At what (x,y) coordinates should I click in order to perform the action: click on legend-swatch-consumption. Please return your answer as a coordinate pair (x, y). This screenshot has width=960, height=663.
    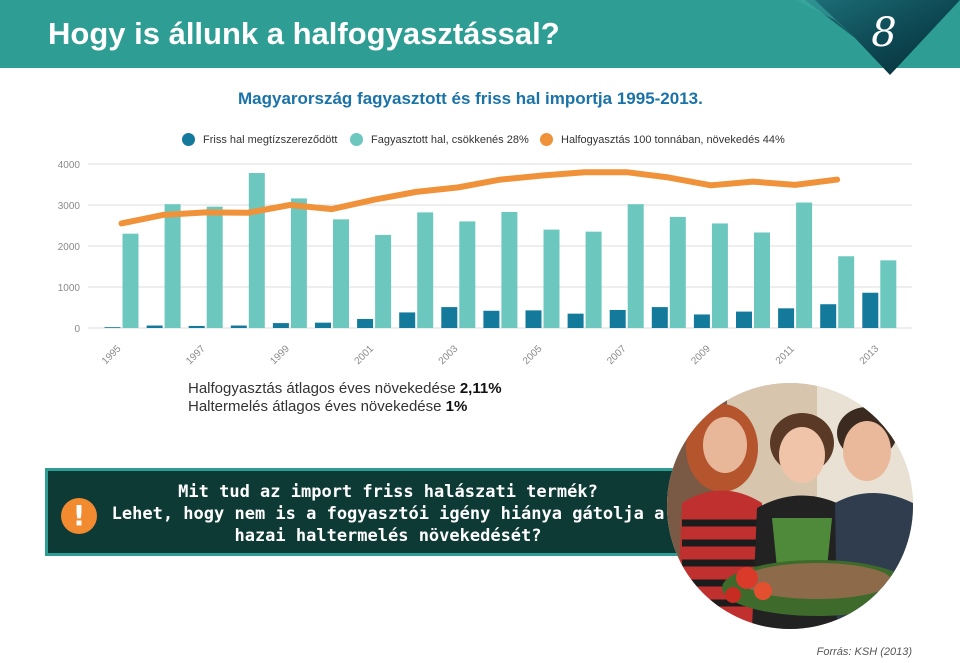
    Looking at the image, I should click on (546, 139).